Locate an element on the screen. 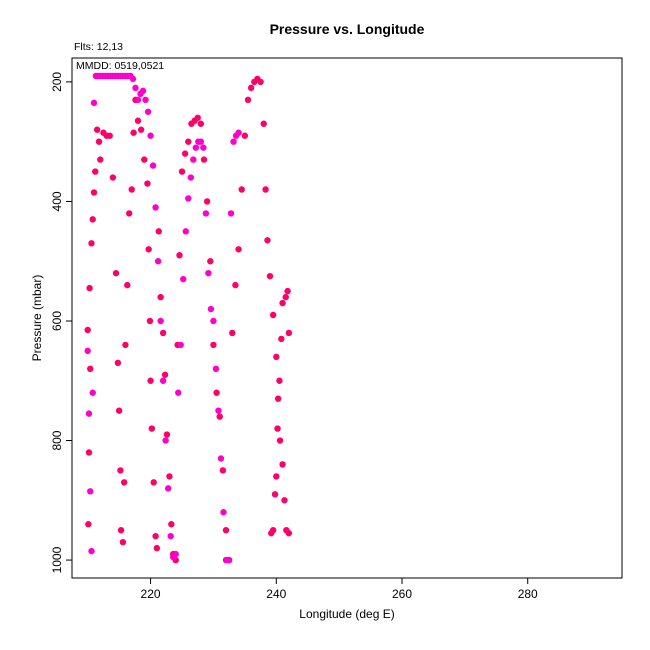 The width and height of the screenshot is (650, 650). x-axis: 220 240 260 280 is located at coordinates (339, 589).